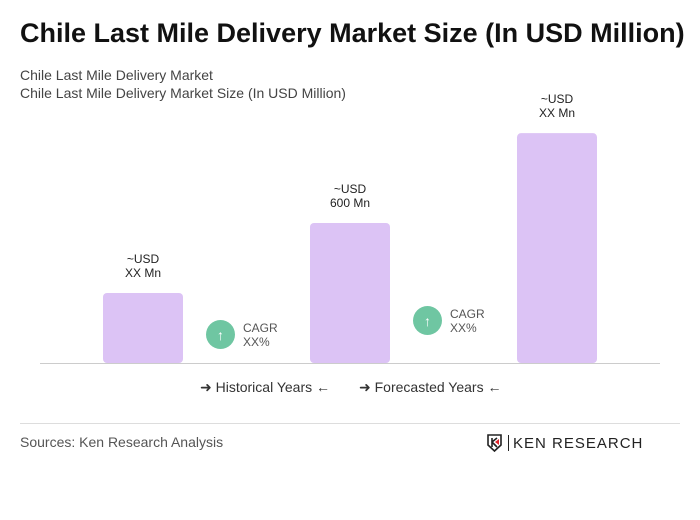 The image size is (700, 520). What do you see at coordinates (350, 203) in the screenshot?
I see `data-label: 600 Mn` at bounding box center [350, 203].